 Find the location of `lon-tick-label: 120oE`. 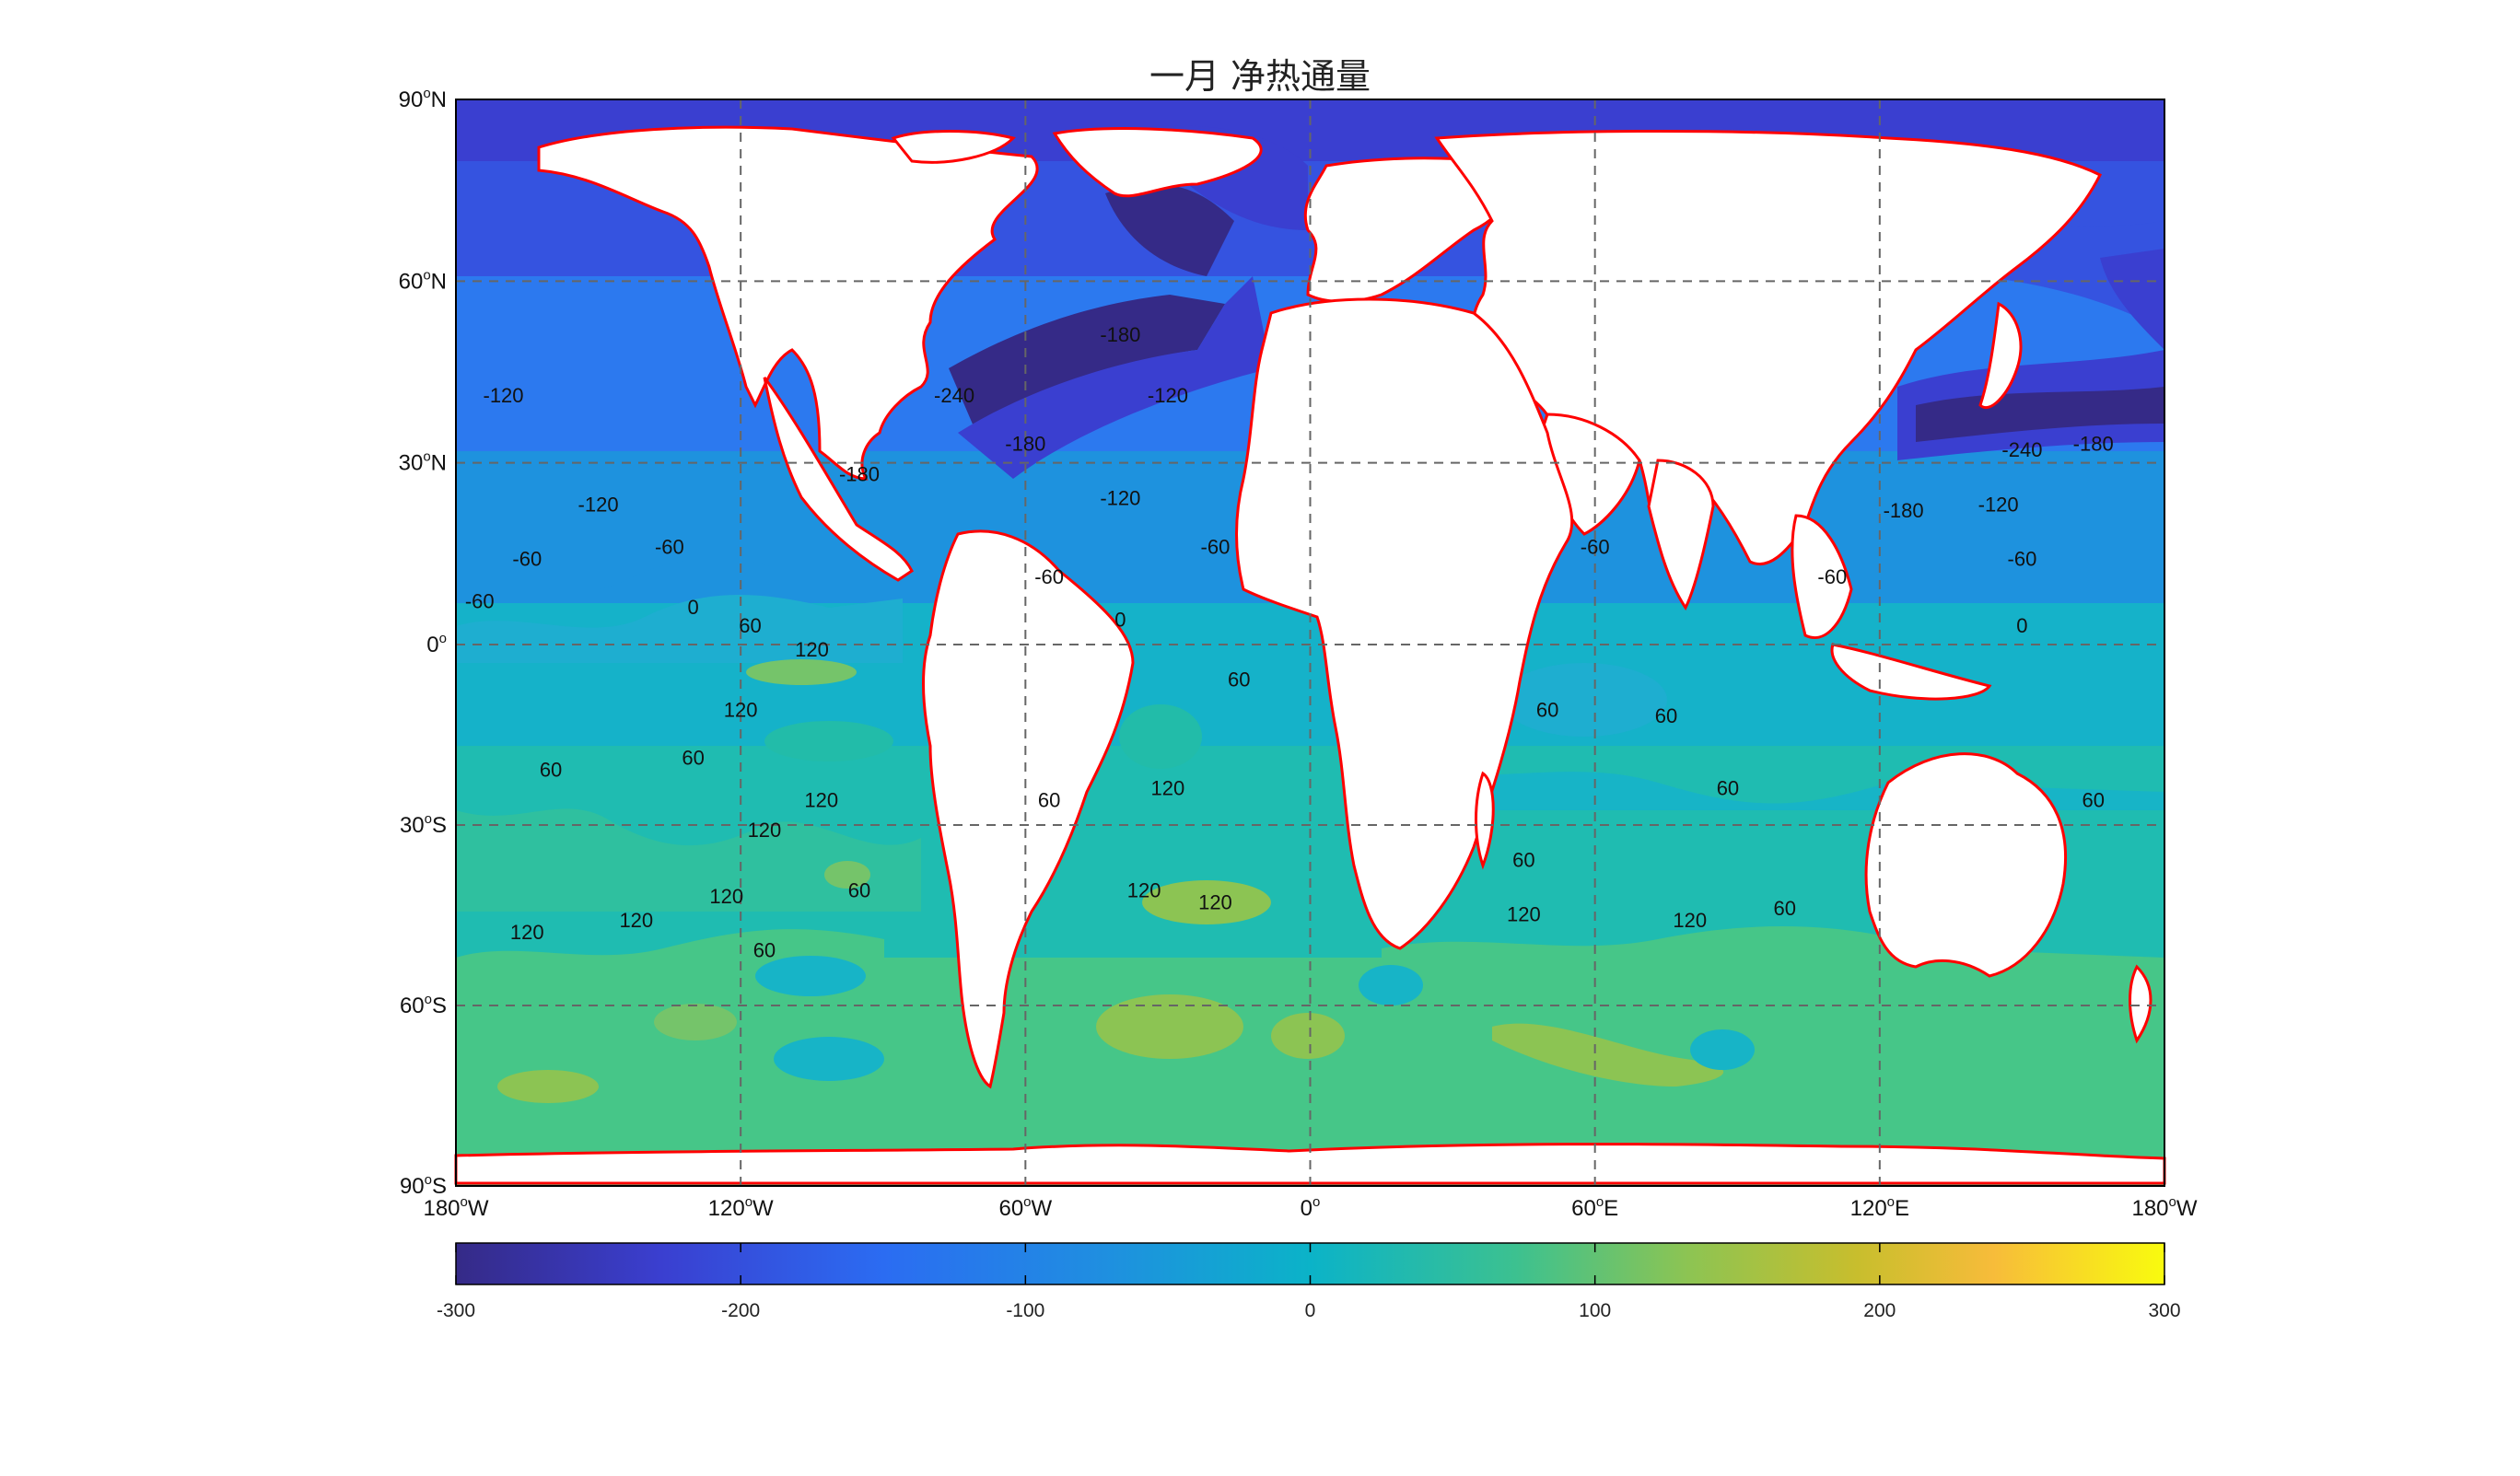

lon-tick-label: 120oE is located at coordinates (1879, 1207).